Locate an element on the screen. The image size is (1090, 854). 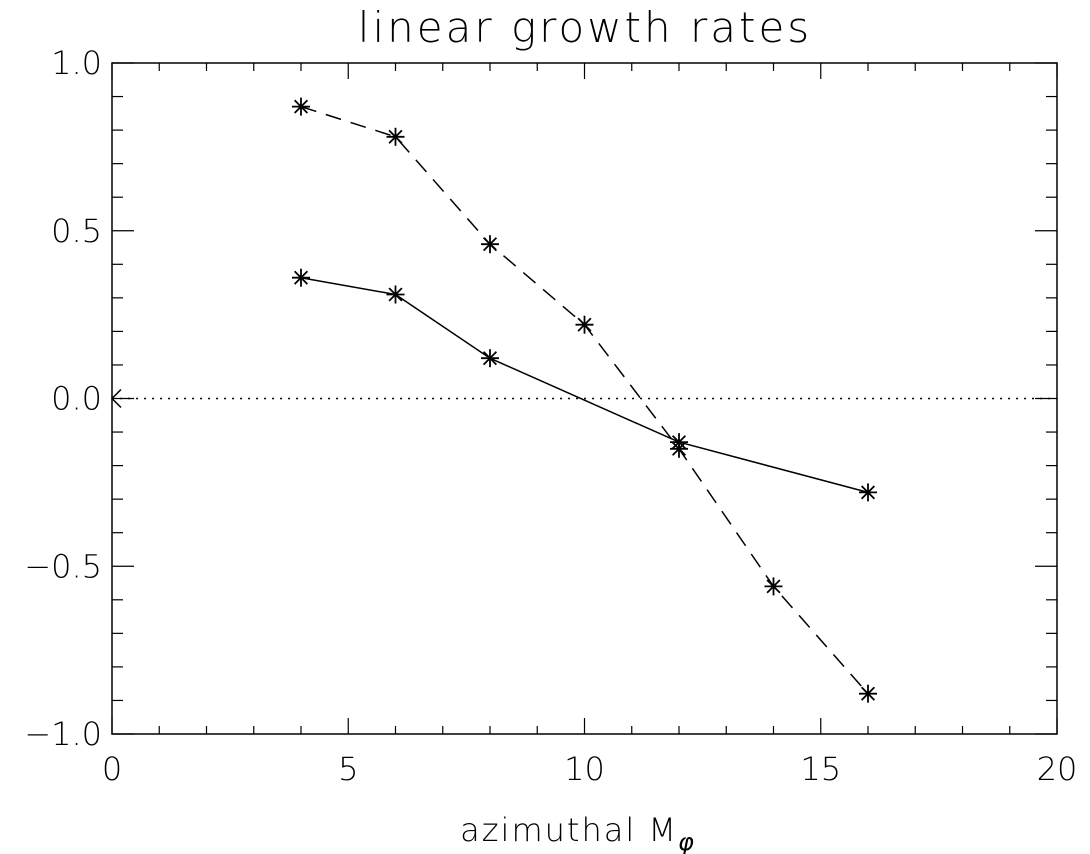
y-tick-label: −0.5 is located at coordinates (63, 566).